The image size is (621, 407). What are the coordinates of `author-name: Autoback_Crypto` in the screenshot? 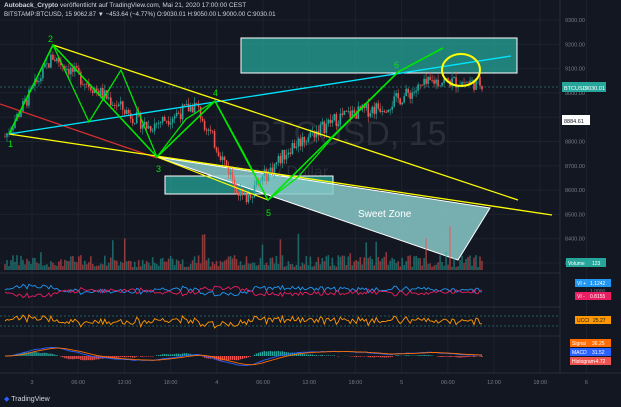 It's located at (31, 5).